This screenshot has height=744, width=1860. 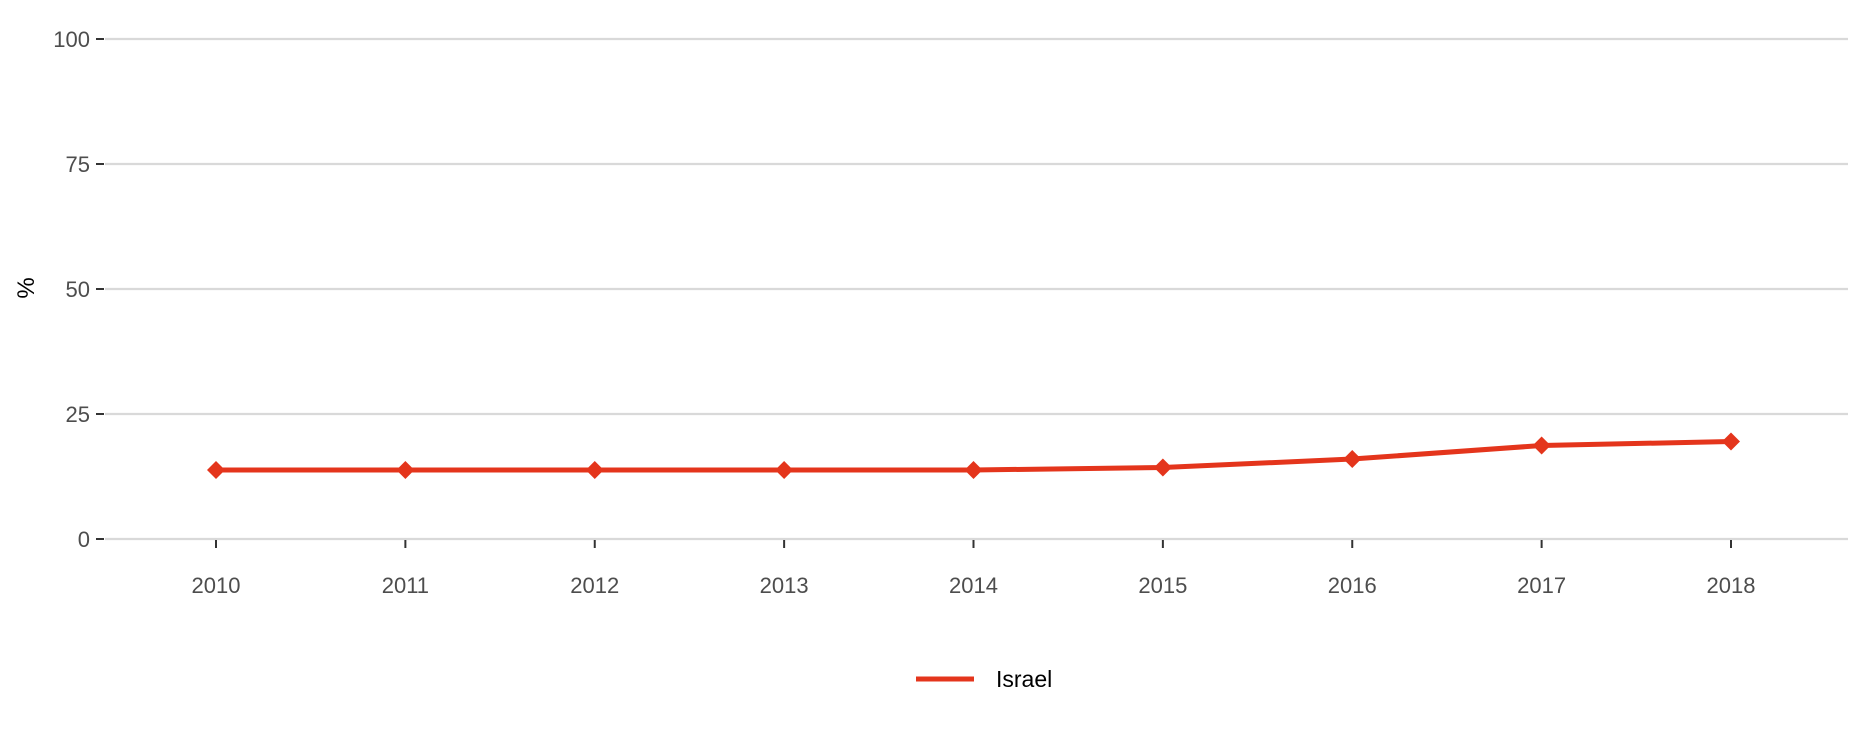 What do you see at coordinates (1024, 679) in the screenshot?
I see `legend-label-israel: Israel` at bounding box center [1024, 679].